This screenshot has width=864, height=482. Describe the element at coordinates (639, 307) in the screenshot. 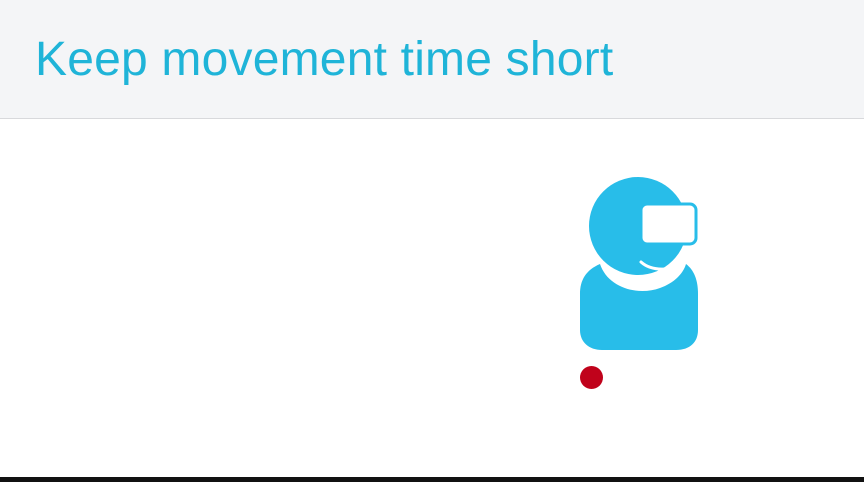

I see `user-body` at that location.